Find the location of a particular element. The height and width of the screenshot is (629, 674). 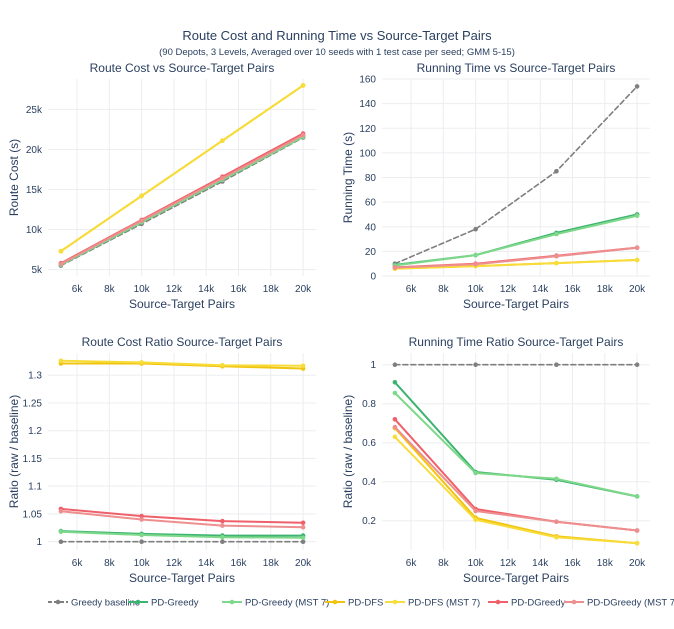

legend-item-pd-dfs: PD-DFS is located at coordinates (354, 603).